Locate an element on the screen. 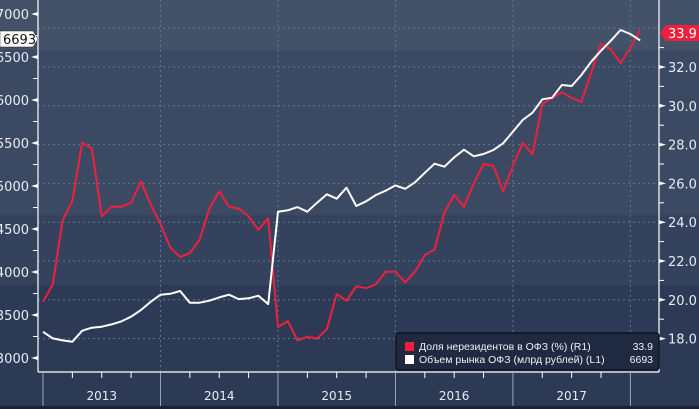 The image size is (699, 409). legend-label-nonresident: Доля нерезидентов в ОФЗ (%) (R1) is located at coordinates (505, 347).